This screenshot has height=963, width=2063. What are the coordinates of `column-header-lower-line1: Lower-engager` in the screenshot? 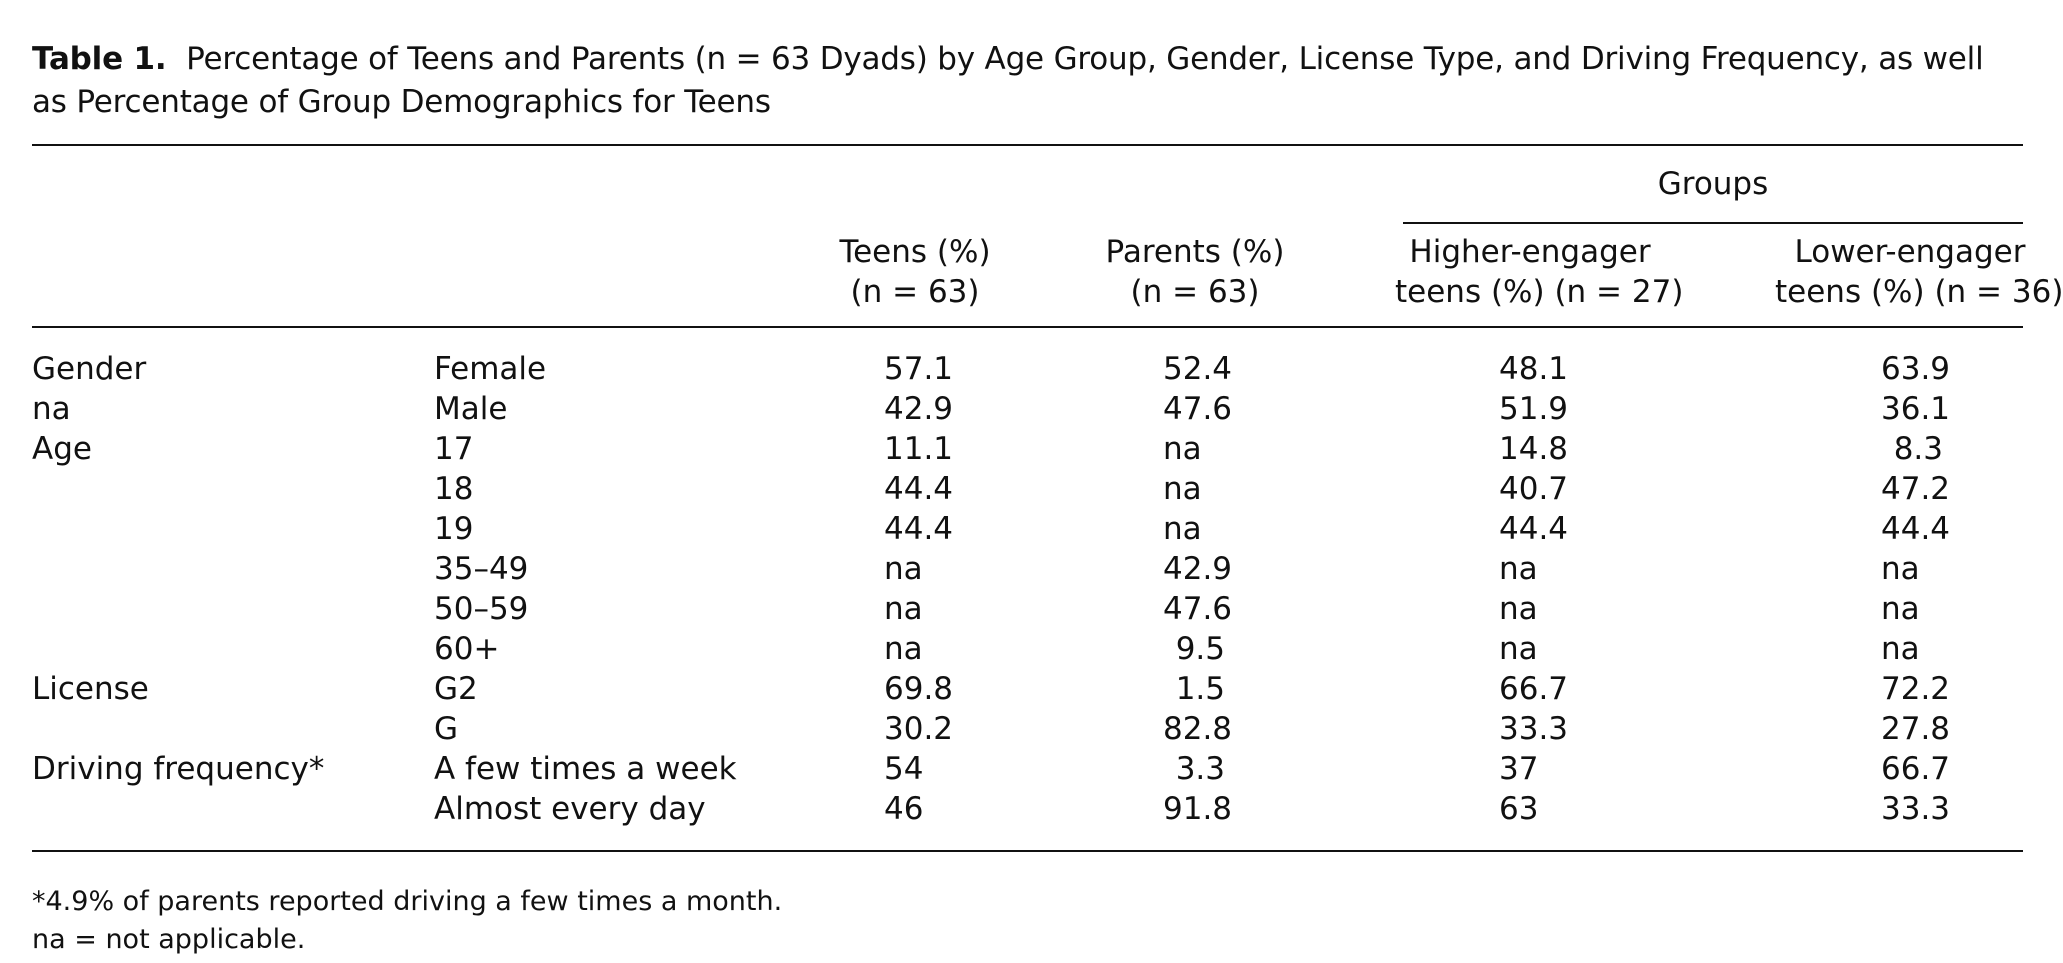 It's located at (1910, 252).